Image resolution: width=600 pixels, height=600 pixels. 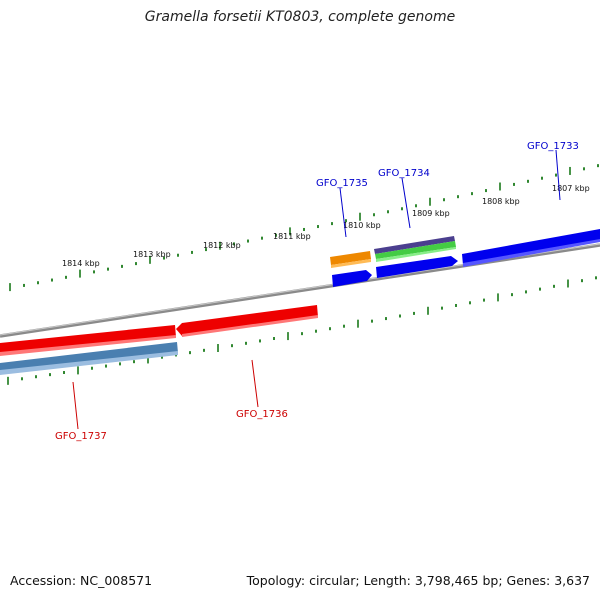 I want to click on svg-text: GFO_1733, so click(x=553, y=146).